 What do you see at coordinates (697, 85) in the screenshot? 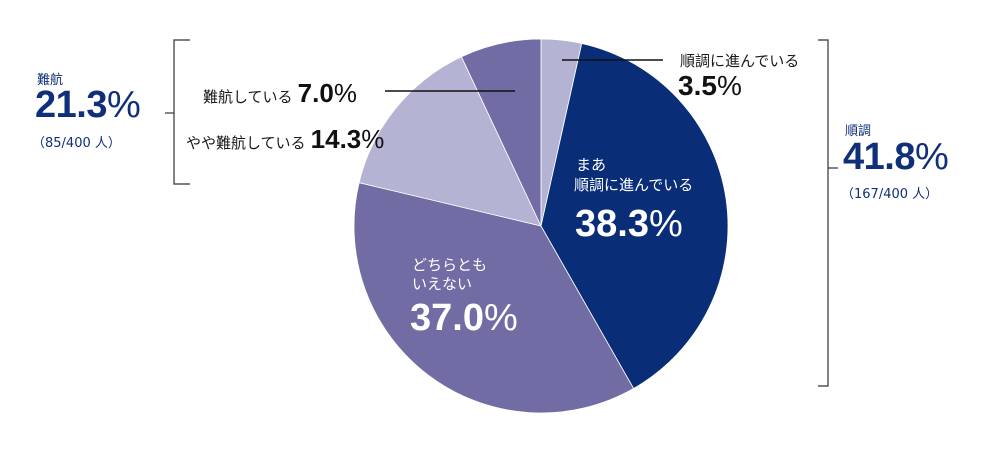
I see `label-percent-value: 3.5` at bounding box center [697, 85].